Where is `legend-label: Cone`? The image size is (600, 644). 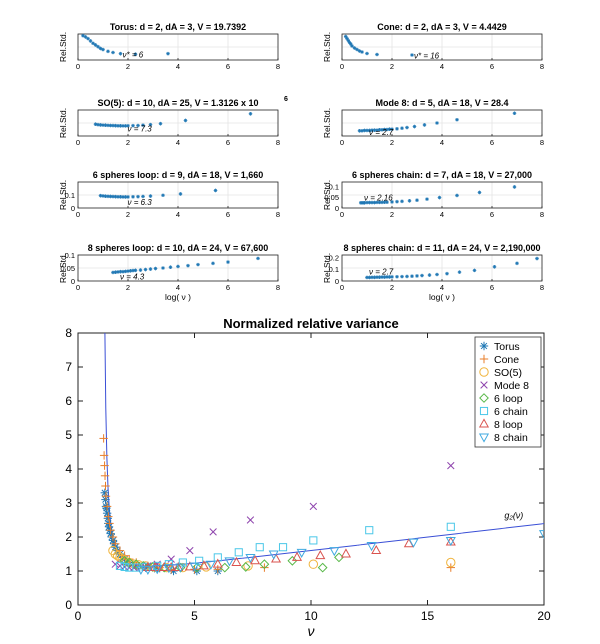
legend-label: Cone is located at coordinates (506, 360).